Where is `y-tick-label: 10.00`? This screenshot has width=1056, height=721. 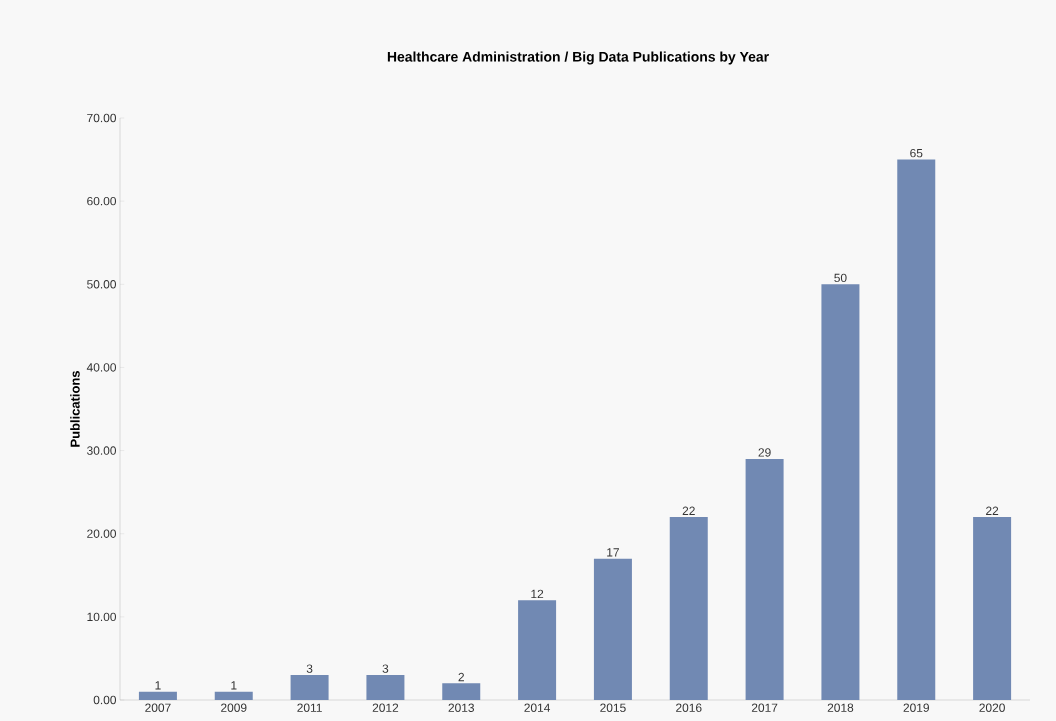 y-tick-label: 10.00 is located at coordinates (102, 617).